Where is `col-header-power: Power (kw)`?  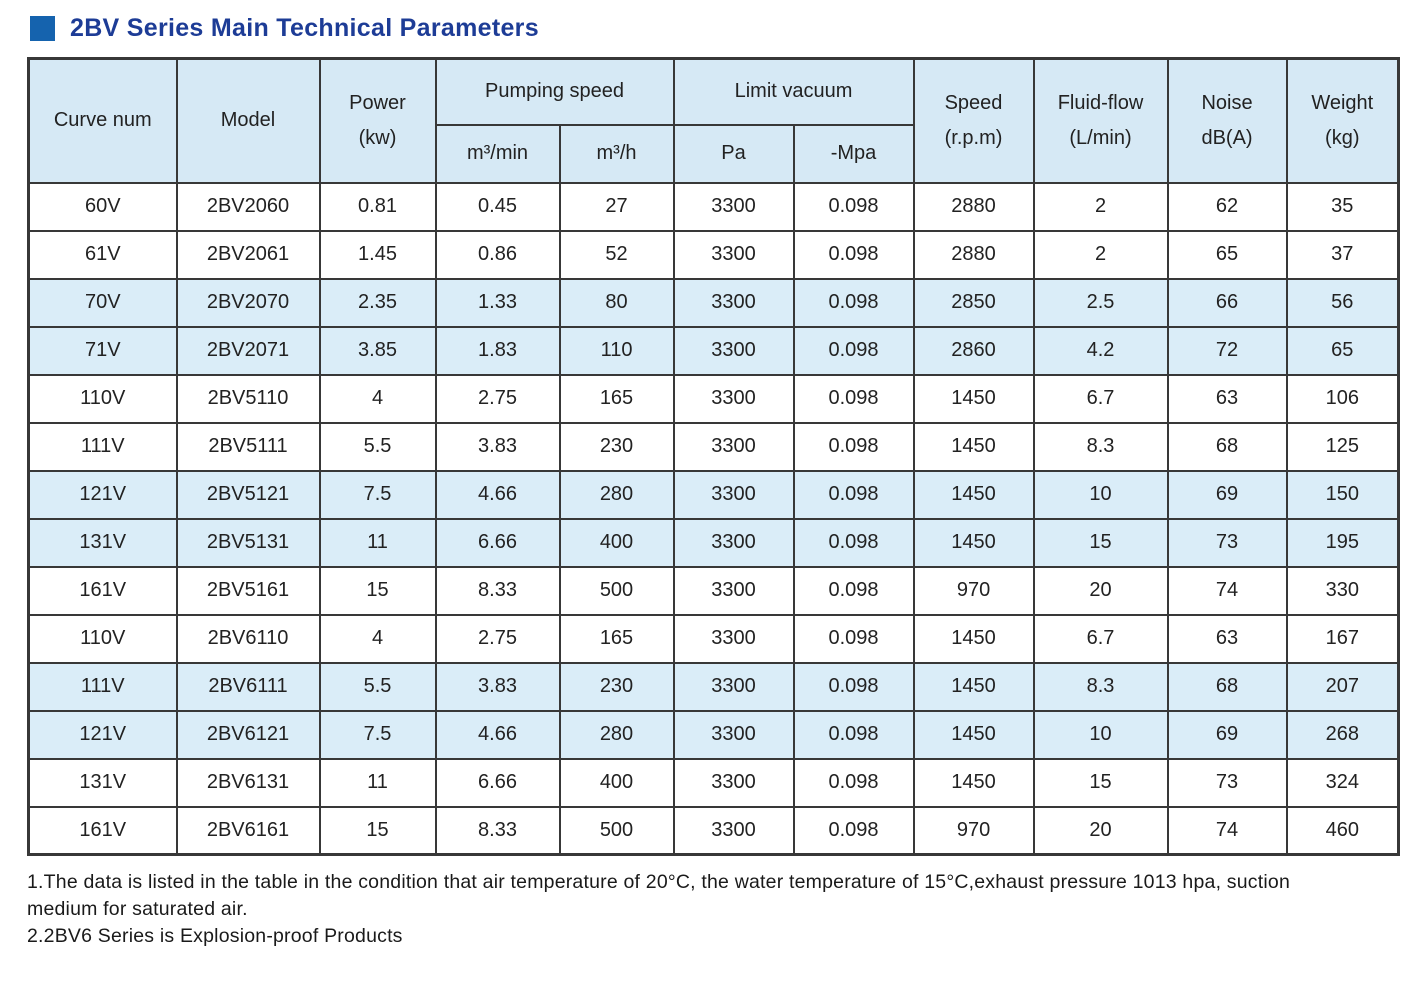
col-header-power: Power (kw) is located at coordinates (377, 120).